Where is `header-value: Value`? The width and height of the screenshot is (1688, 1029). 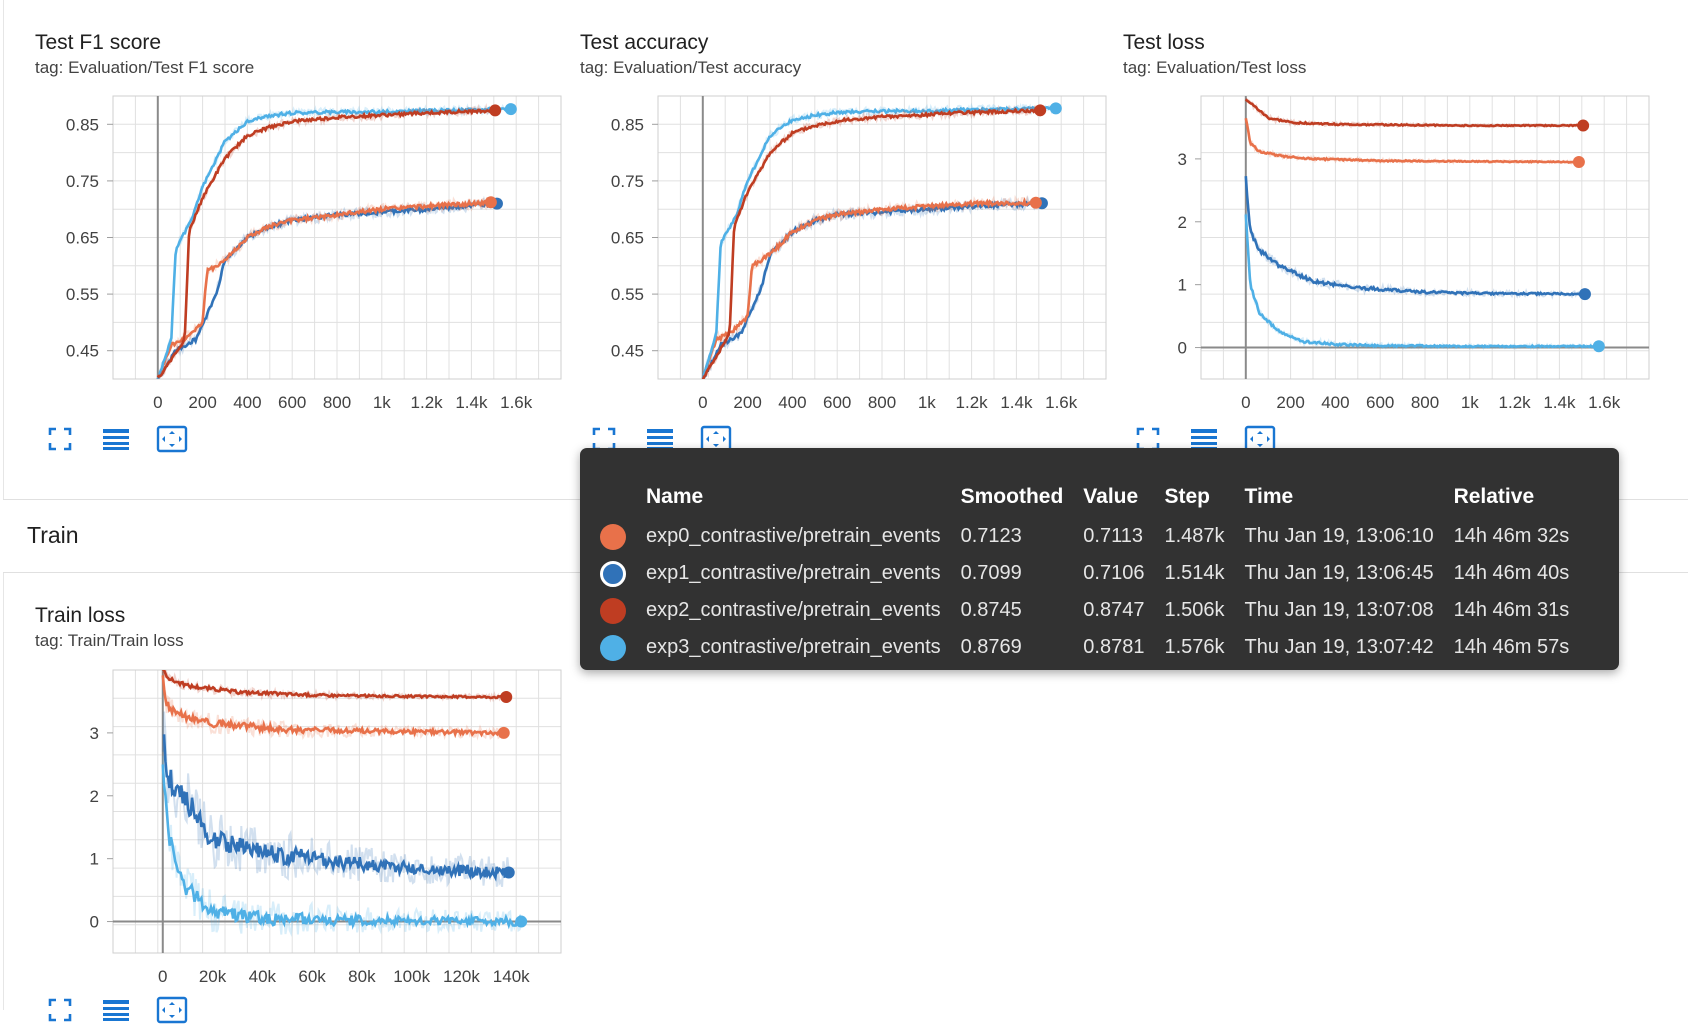
header-value: Value is located at coordinates (1111, 496).